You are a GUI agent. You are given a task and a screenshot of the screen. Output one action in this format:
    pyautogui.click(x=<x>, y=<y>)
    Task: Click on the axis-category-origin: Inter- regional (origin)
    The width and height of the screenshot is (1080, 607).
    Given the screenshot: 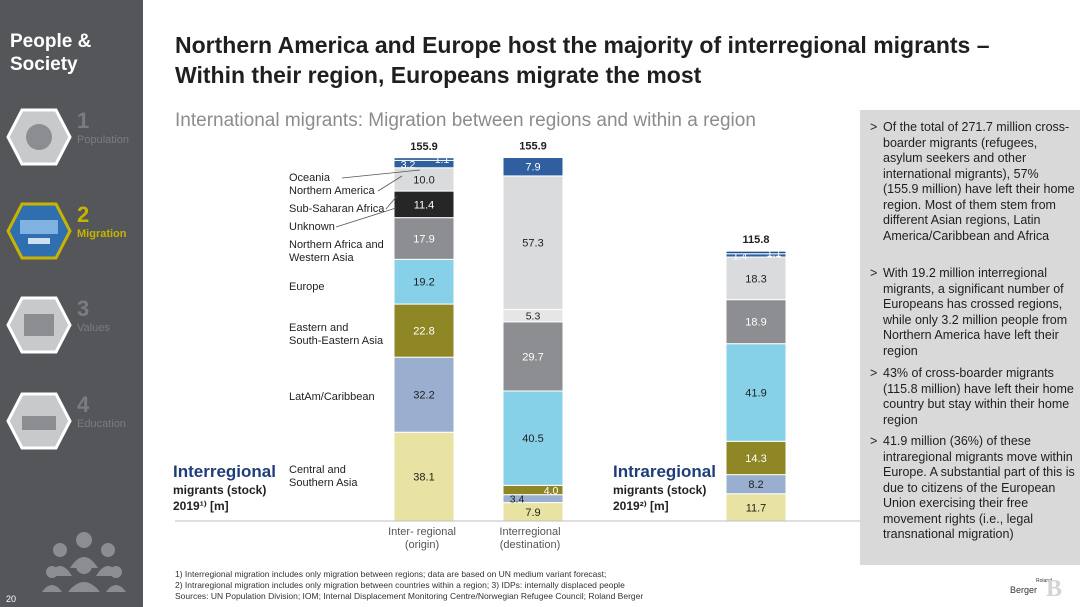 What is the action you would take?
    pyautogui.click(x=422, y=538)
    